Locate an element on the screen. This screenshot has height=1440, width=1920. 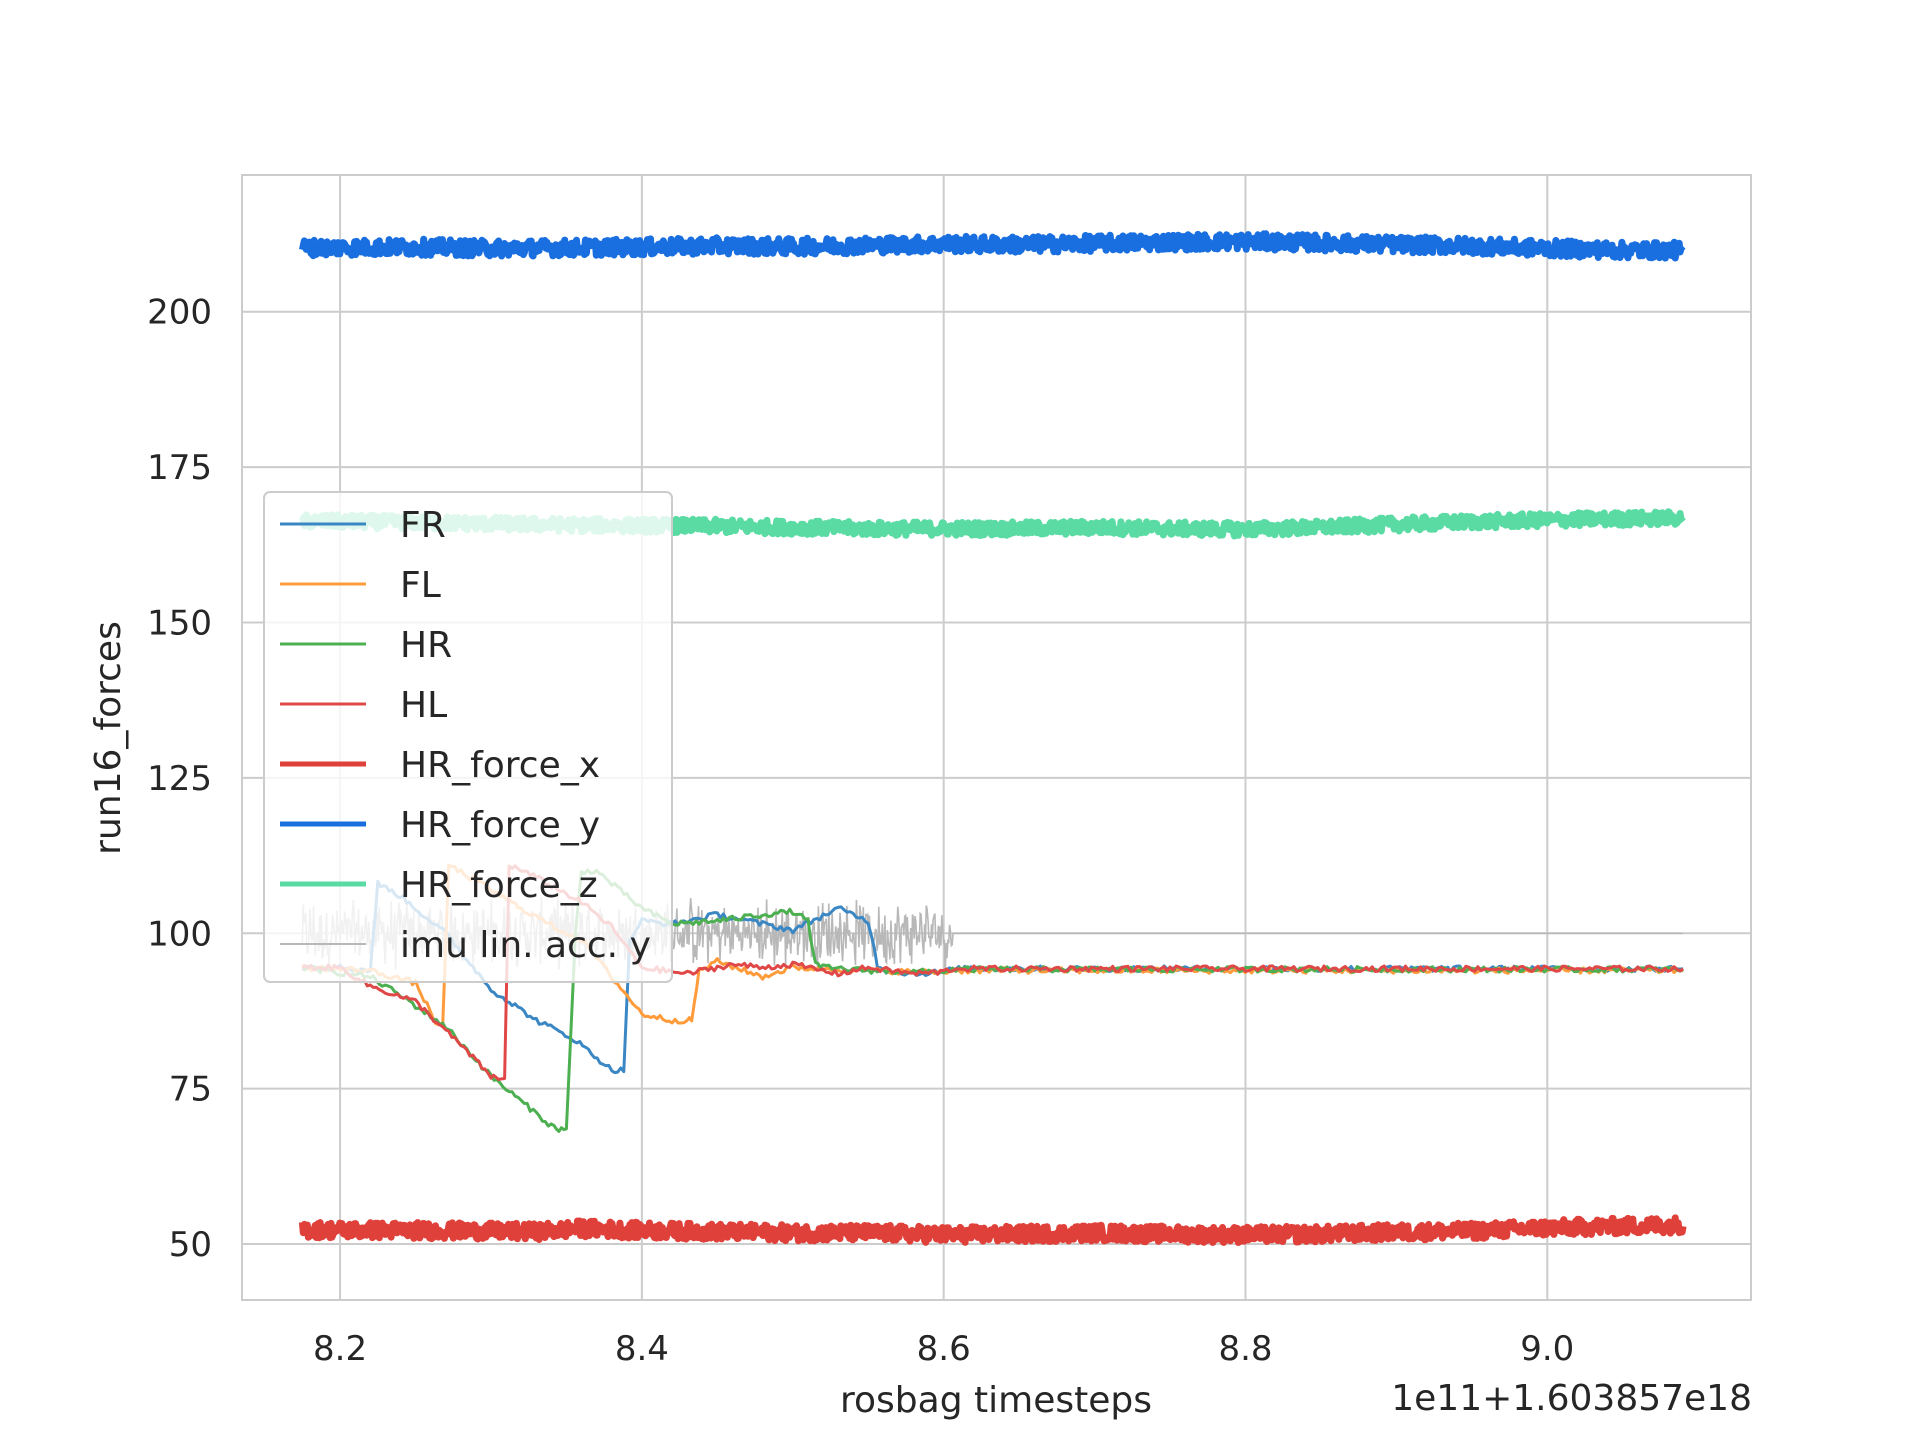
y-tick-label: 125 is located at coordinates (179, 779).